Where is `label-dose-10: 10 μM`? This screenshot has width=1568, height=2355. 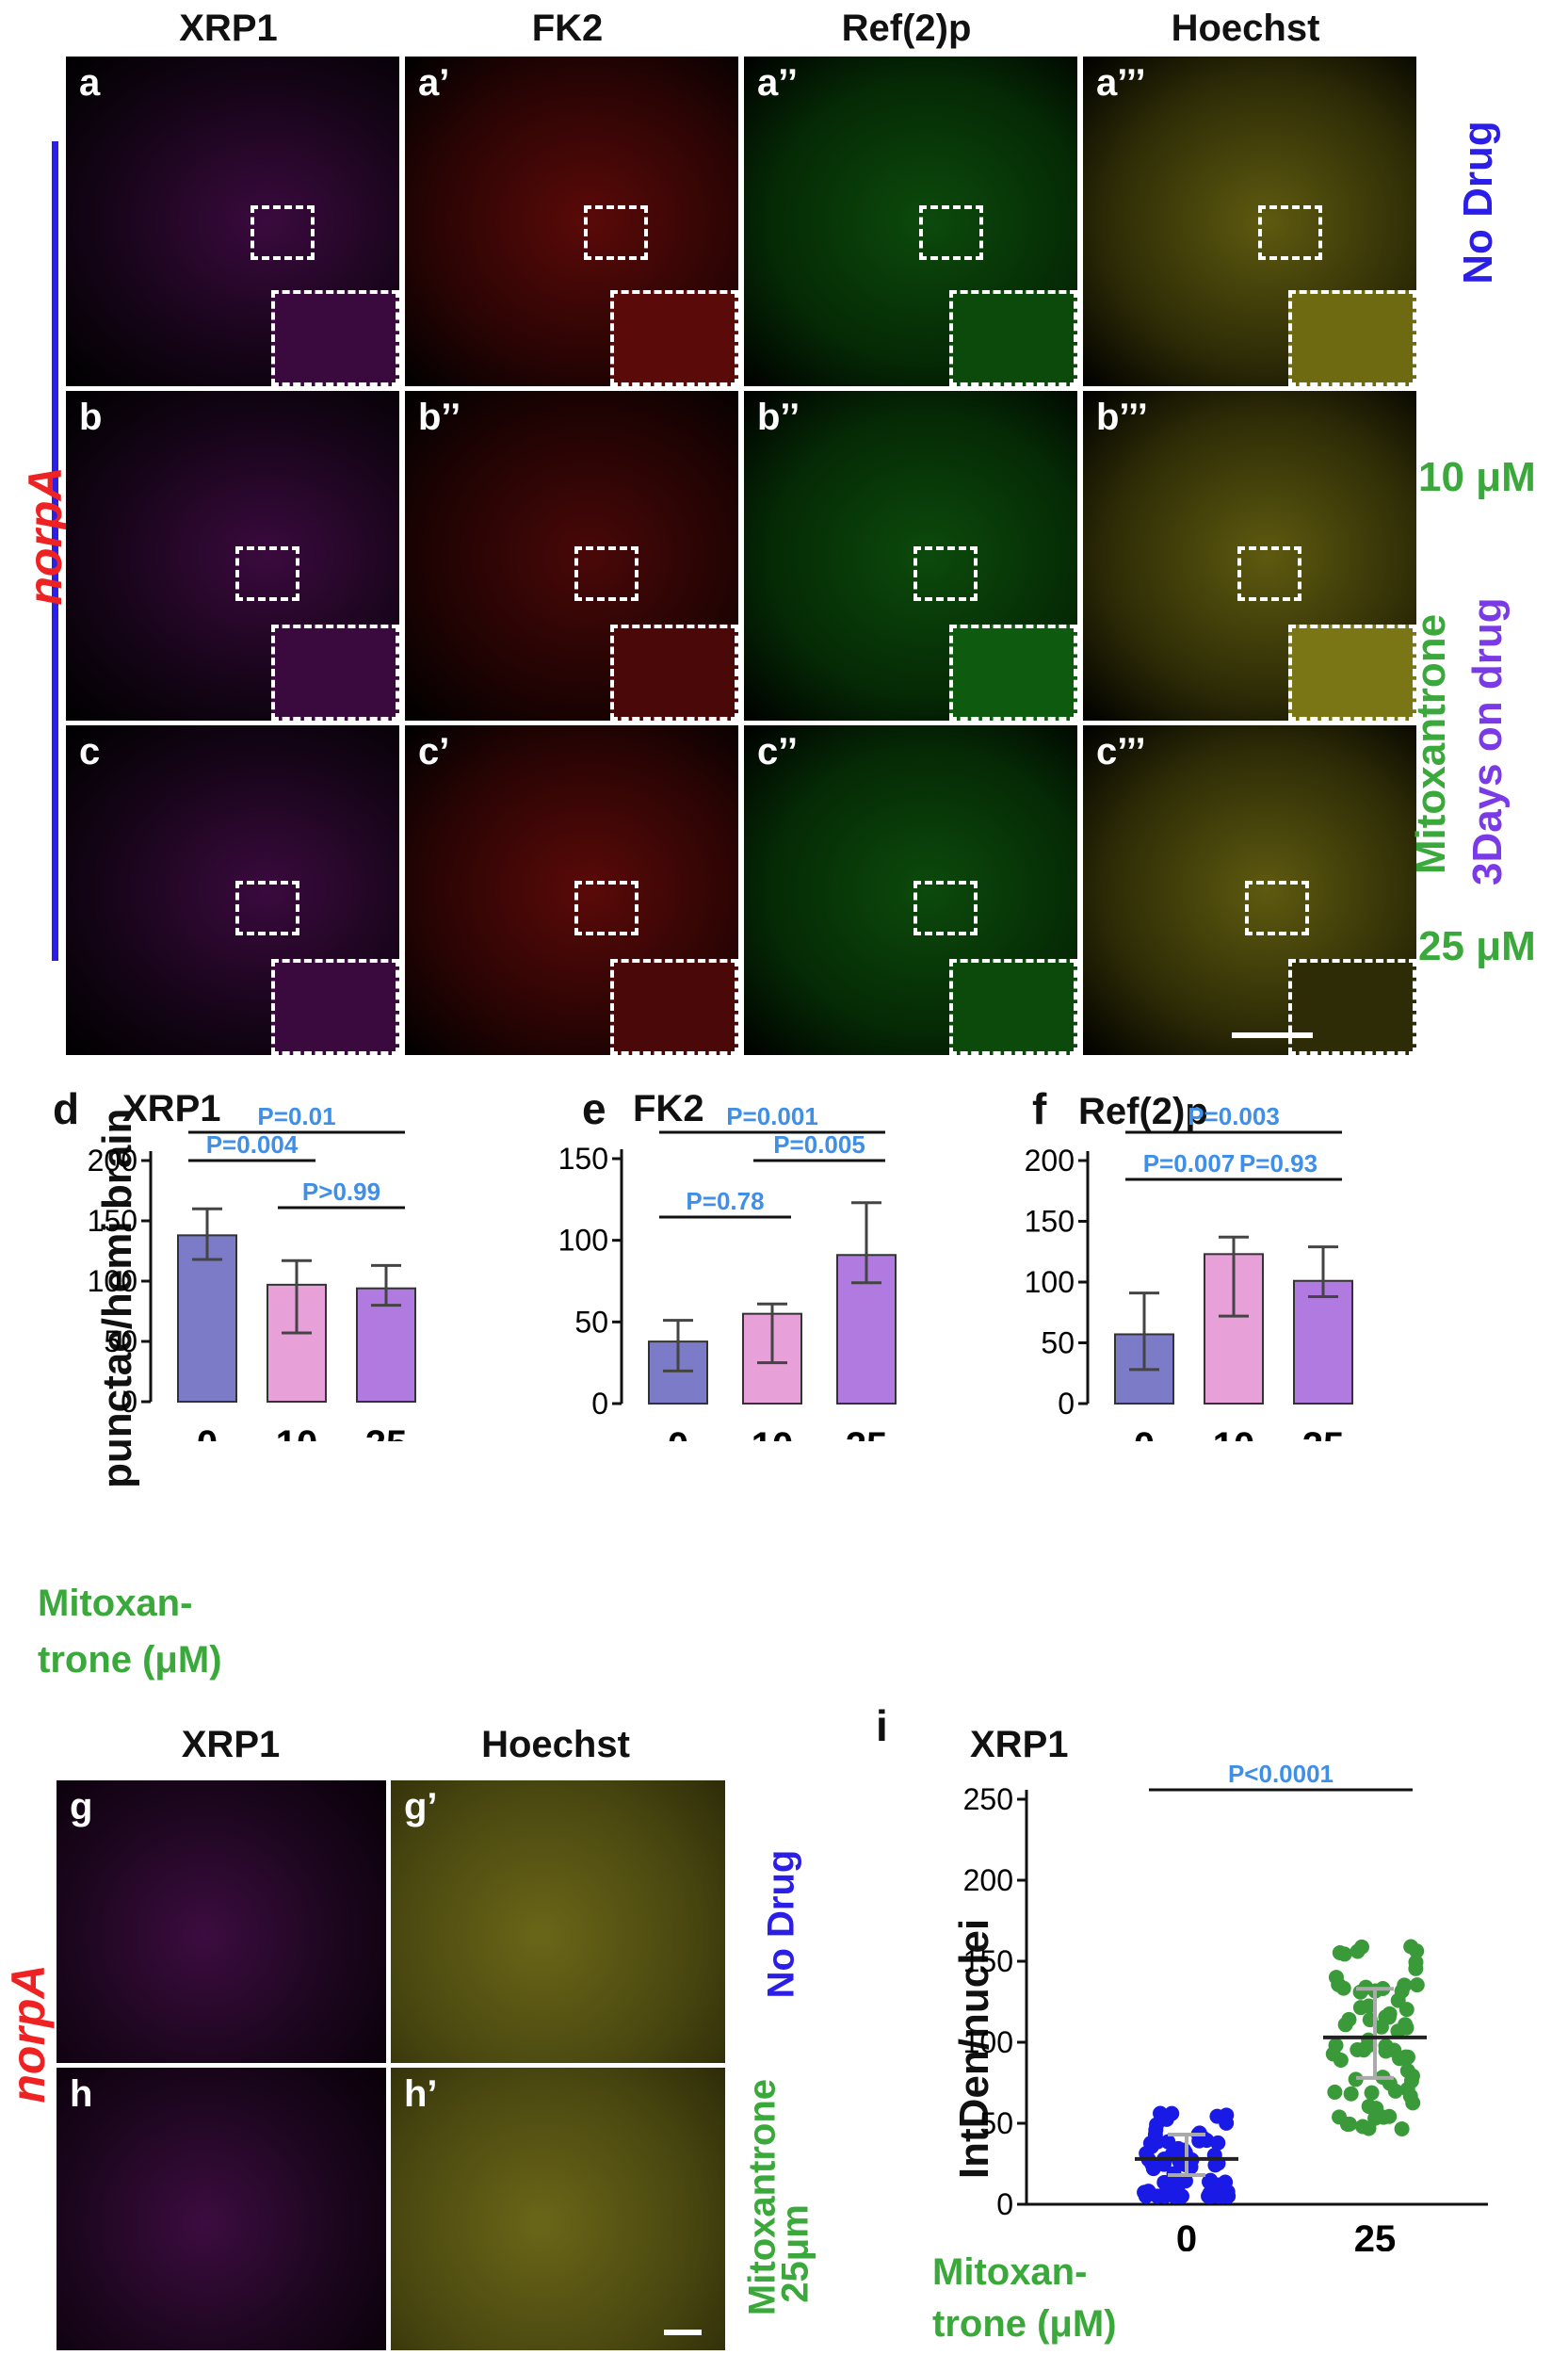
label-dose-10: 10 μM is located at coordinates (1477, 477).